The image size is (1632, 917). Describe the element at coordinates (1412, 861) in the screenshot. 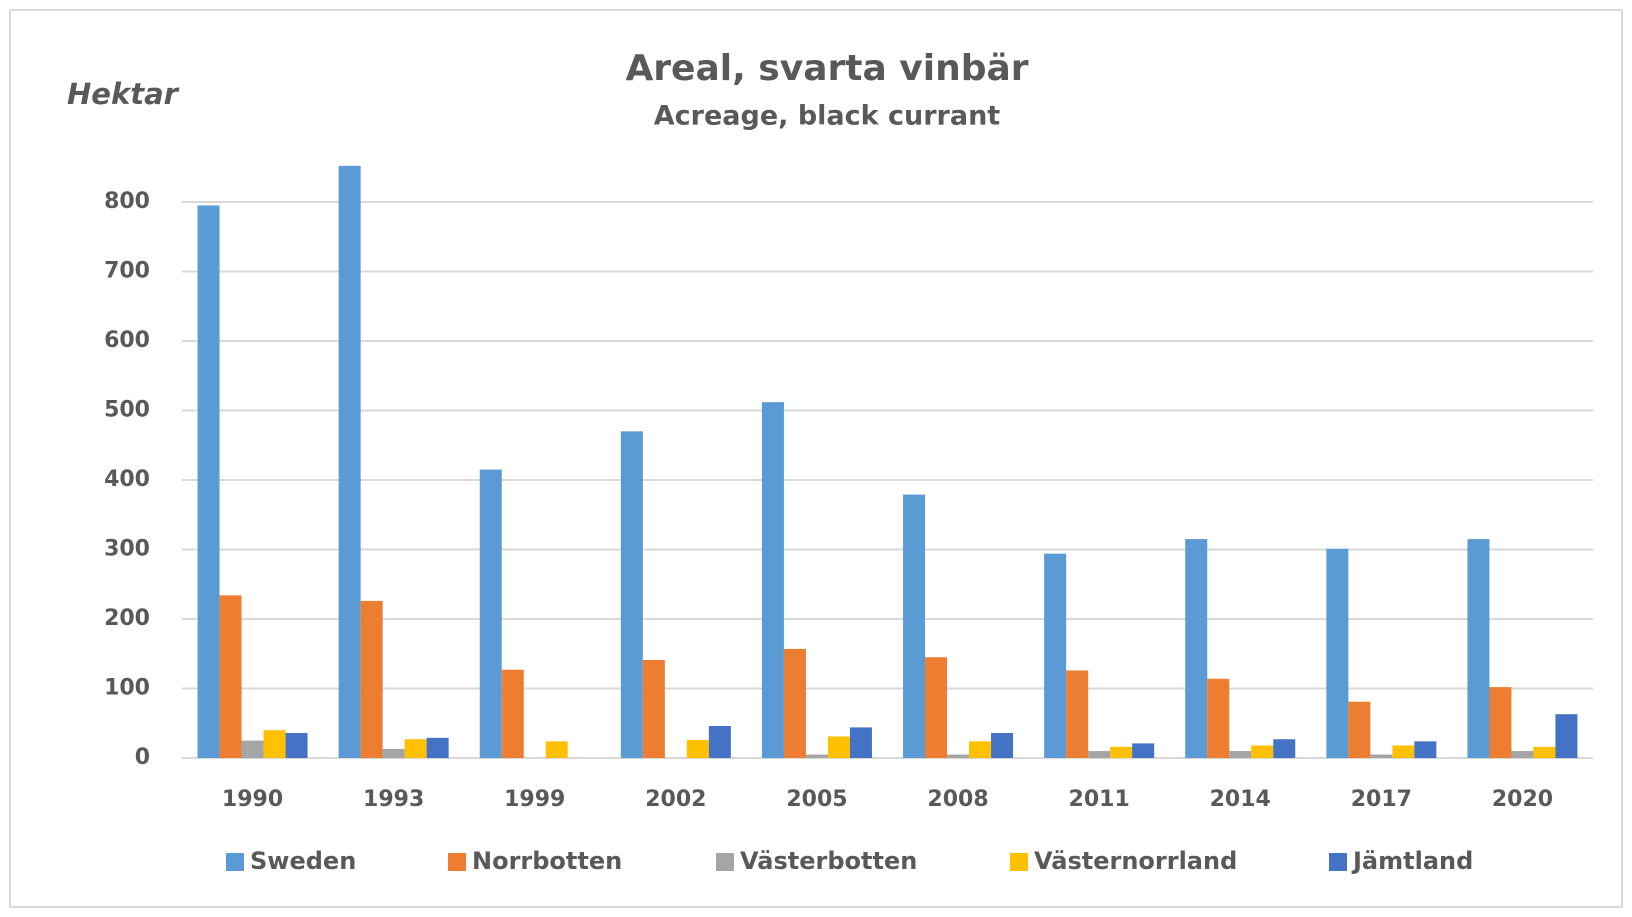

I see `legend-label: Jämtland` at that location.